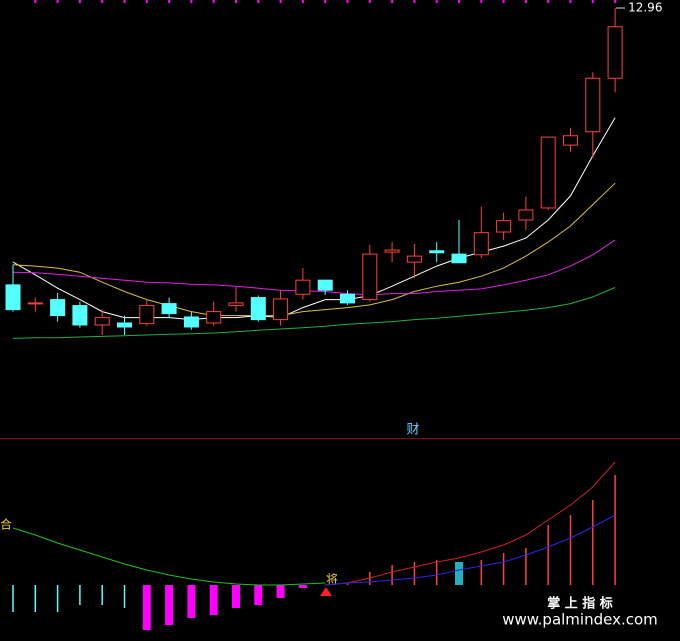 The height and width of the screenshot is (641, 680). I want to click on watermark-title: 掌 上 指 标, so click(580, 604).